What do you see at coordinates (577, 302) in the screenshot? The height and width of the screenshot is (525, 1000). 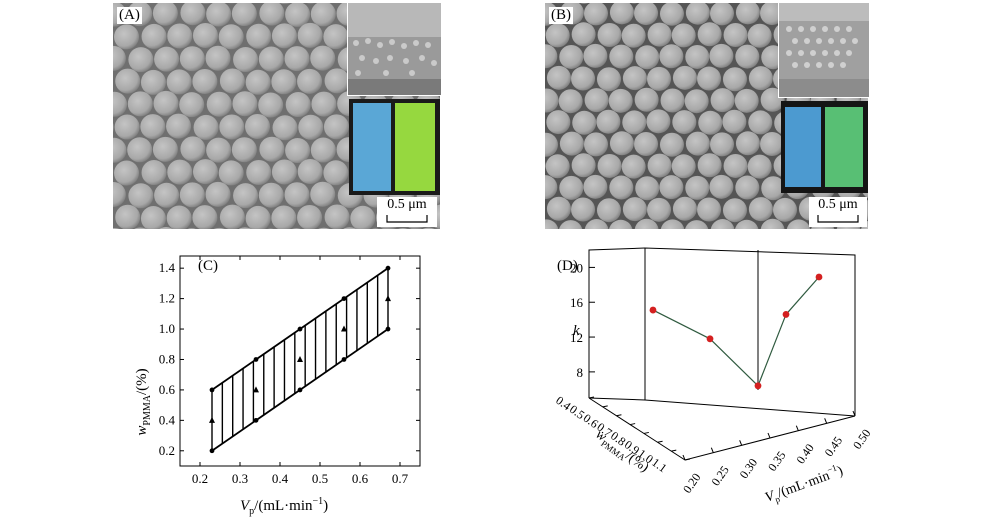 I see `z-tick-label-d: 16` at bounding box center [577, 302].